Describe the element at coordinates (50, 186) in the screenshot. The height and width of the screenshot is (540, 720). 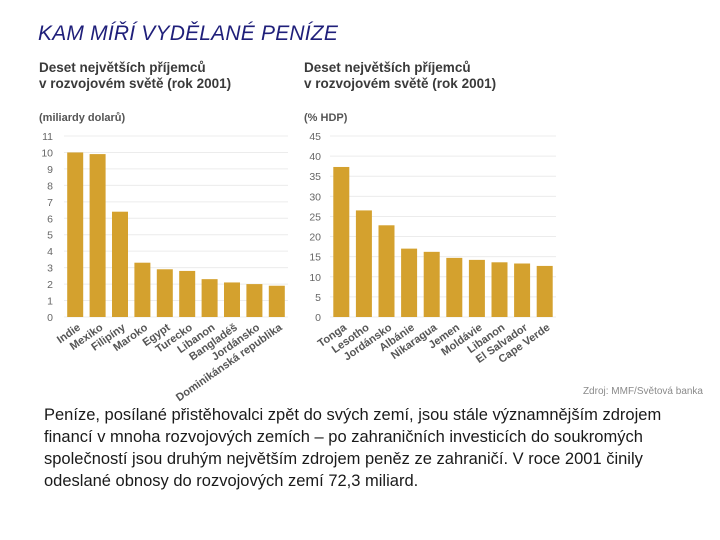
I see `y-tick-label: 8` at that location.